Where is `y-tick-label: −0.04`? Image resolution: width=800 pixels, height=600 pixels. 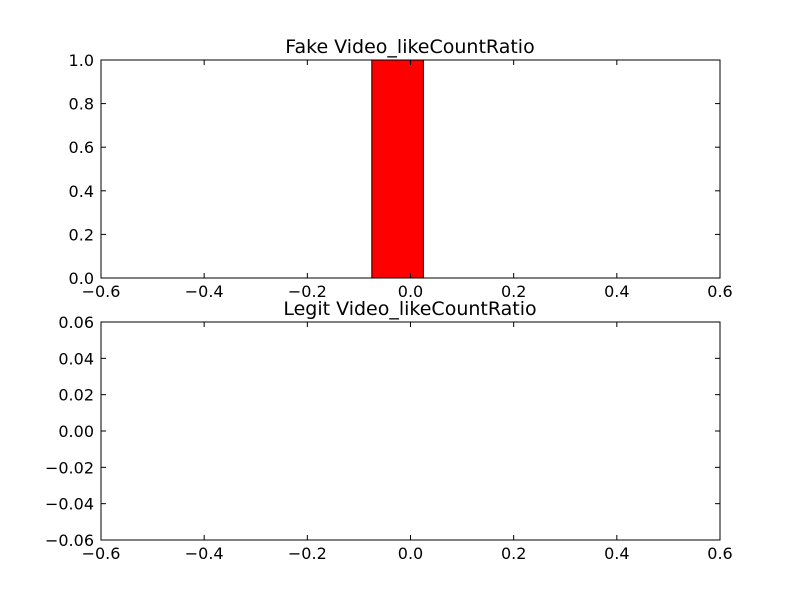 y-tick-label: −0.04 is located at coordinates (69, 504).